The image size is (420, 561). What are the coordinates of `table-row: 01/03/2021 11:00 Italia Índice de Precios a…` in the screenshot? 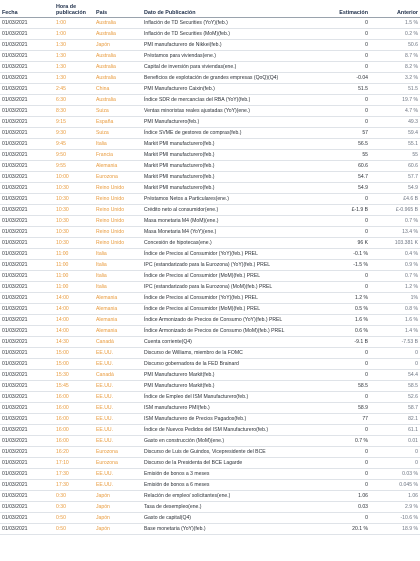 It's located at (210, 275).